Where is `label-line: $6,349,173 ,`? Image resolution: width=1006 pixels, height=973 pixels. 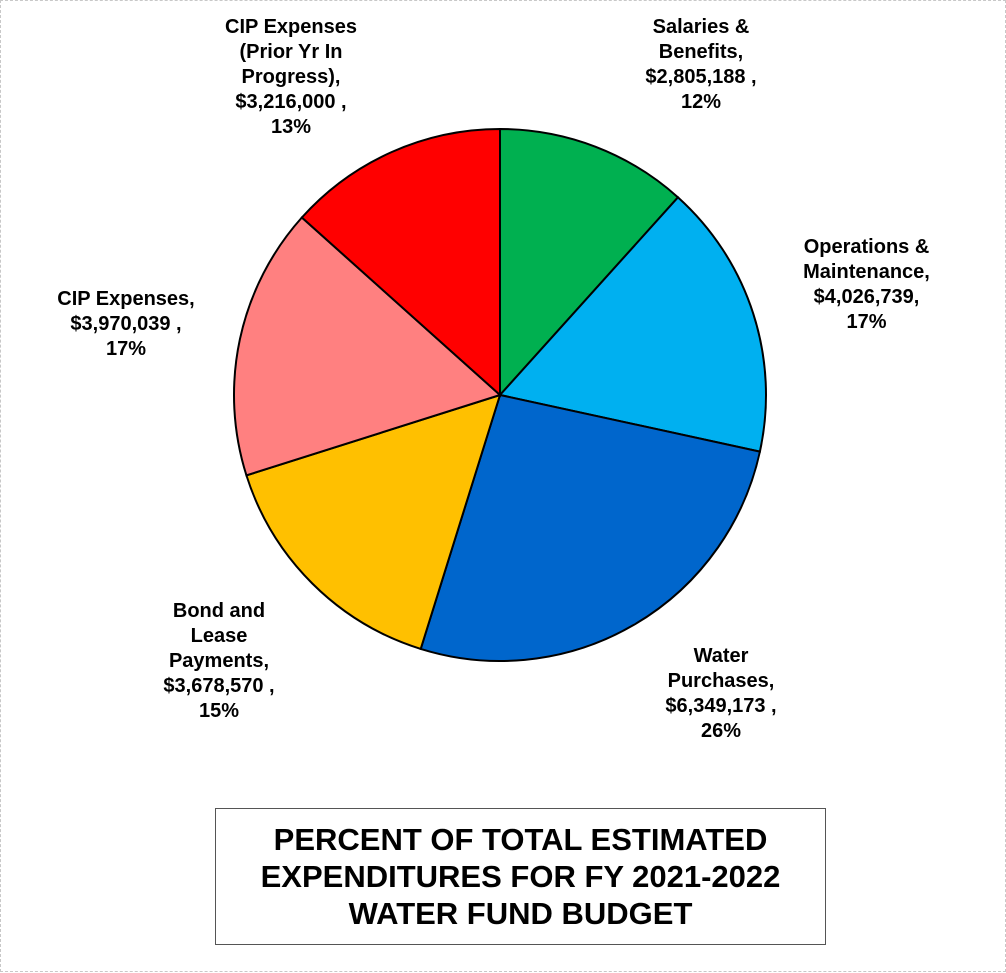 label-line: $6,349,173 , is located at coordinates (721, 706).